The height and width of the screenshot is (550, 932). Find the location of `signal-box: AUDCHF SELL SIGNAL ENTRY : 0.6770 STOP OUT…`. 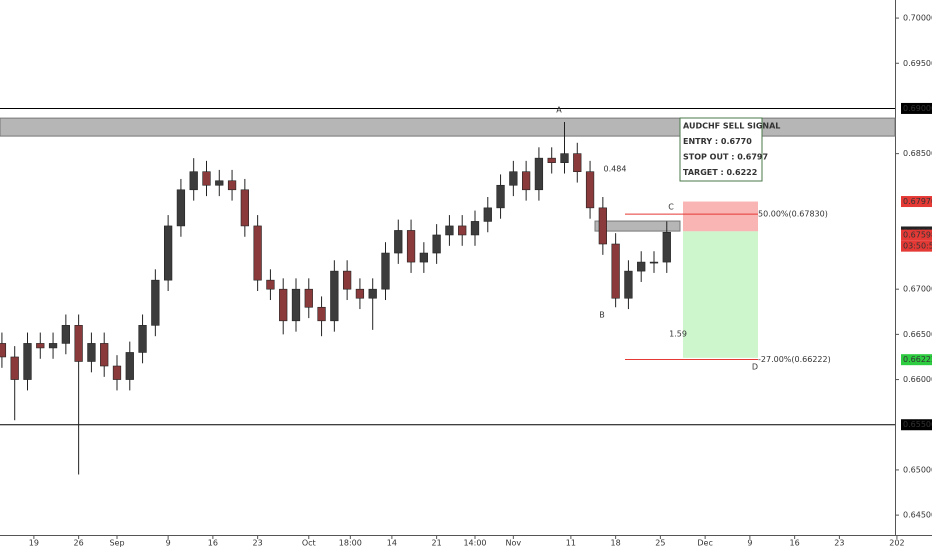

signal-box: AUDCHF SELL SIGNAL ENTRY : 0.6770 STOP OUT… is located at coordinates (729, 149).